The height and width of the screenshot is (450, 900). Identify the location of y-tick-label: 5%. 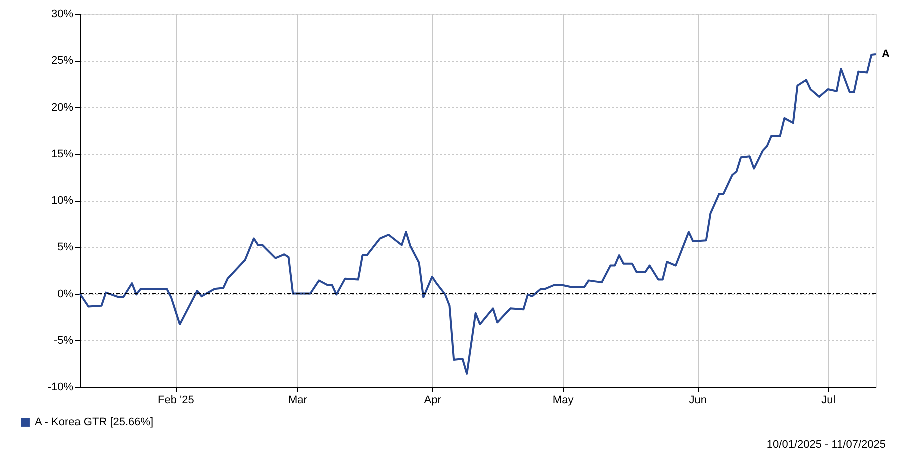
(66, 248).